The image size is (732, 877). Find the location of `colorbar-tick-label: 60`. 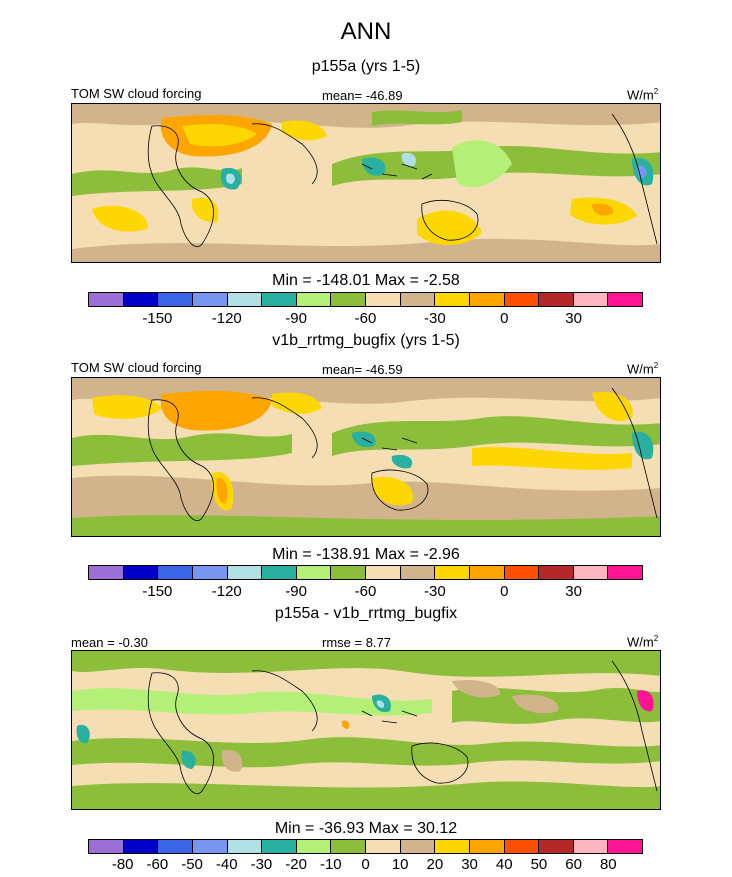

colorbar-tick-label: 60 is located at coordinates (573, 864).